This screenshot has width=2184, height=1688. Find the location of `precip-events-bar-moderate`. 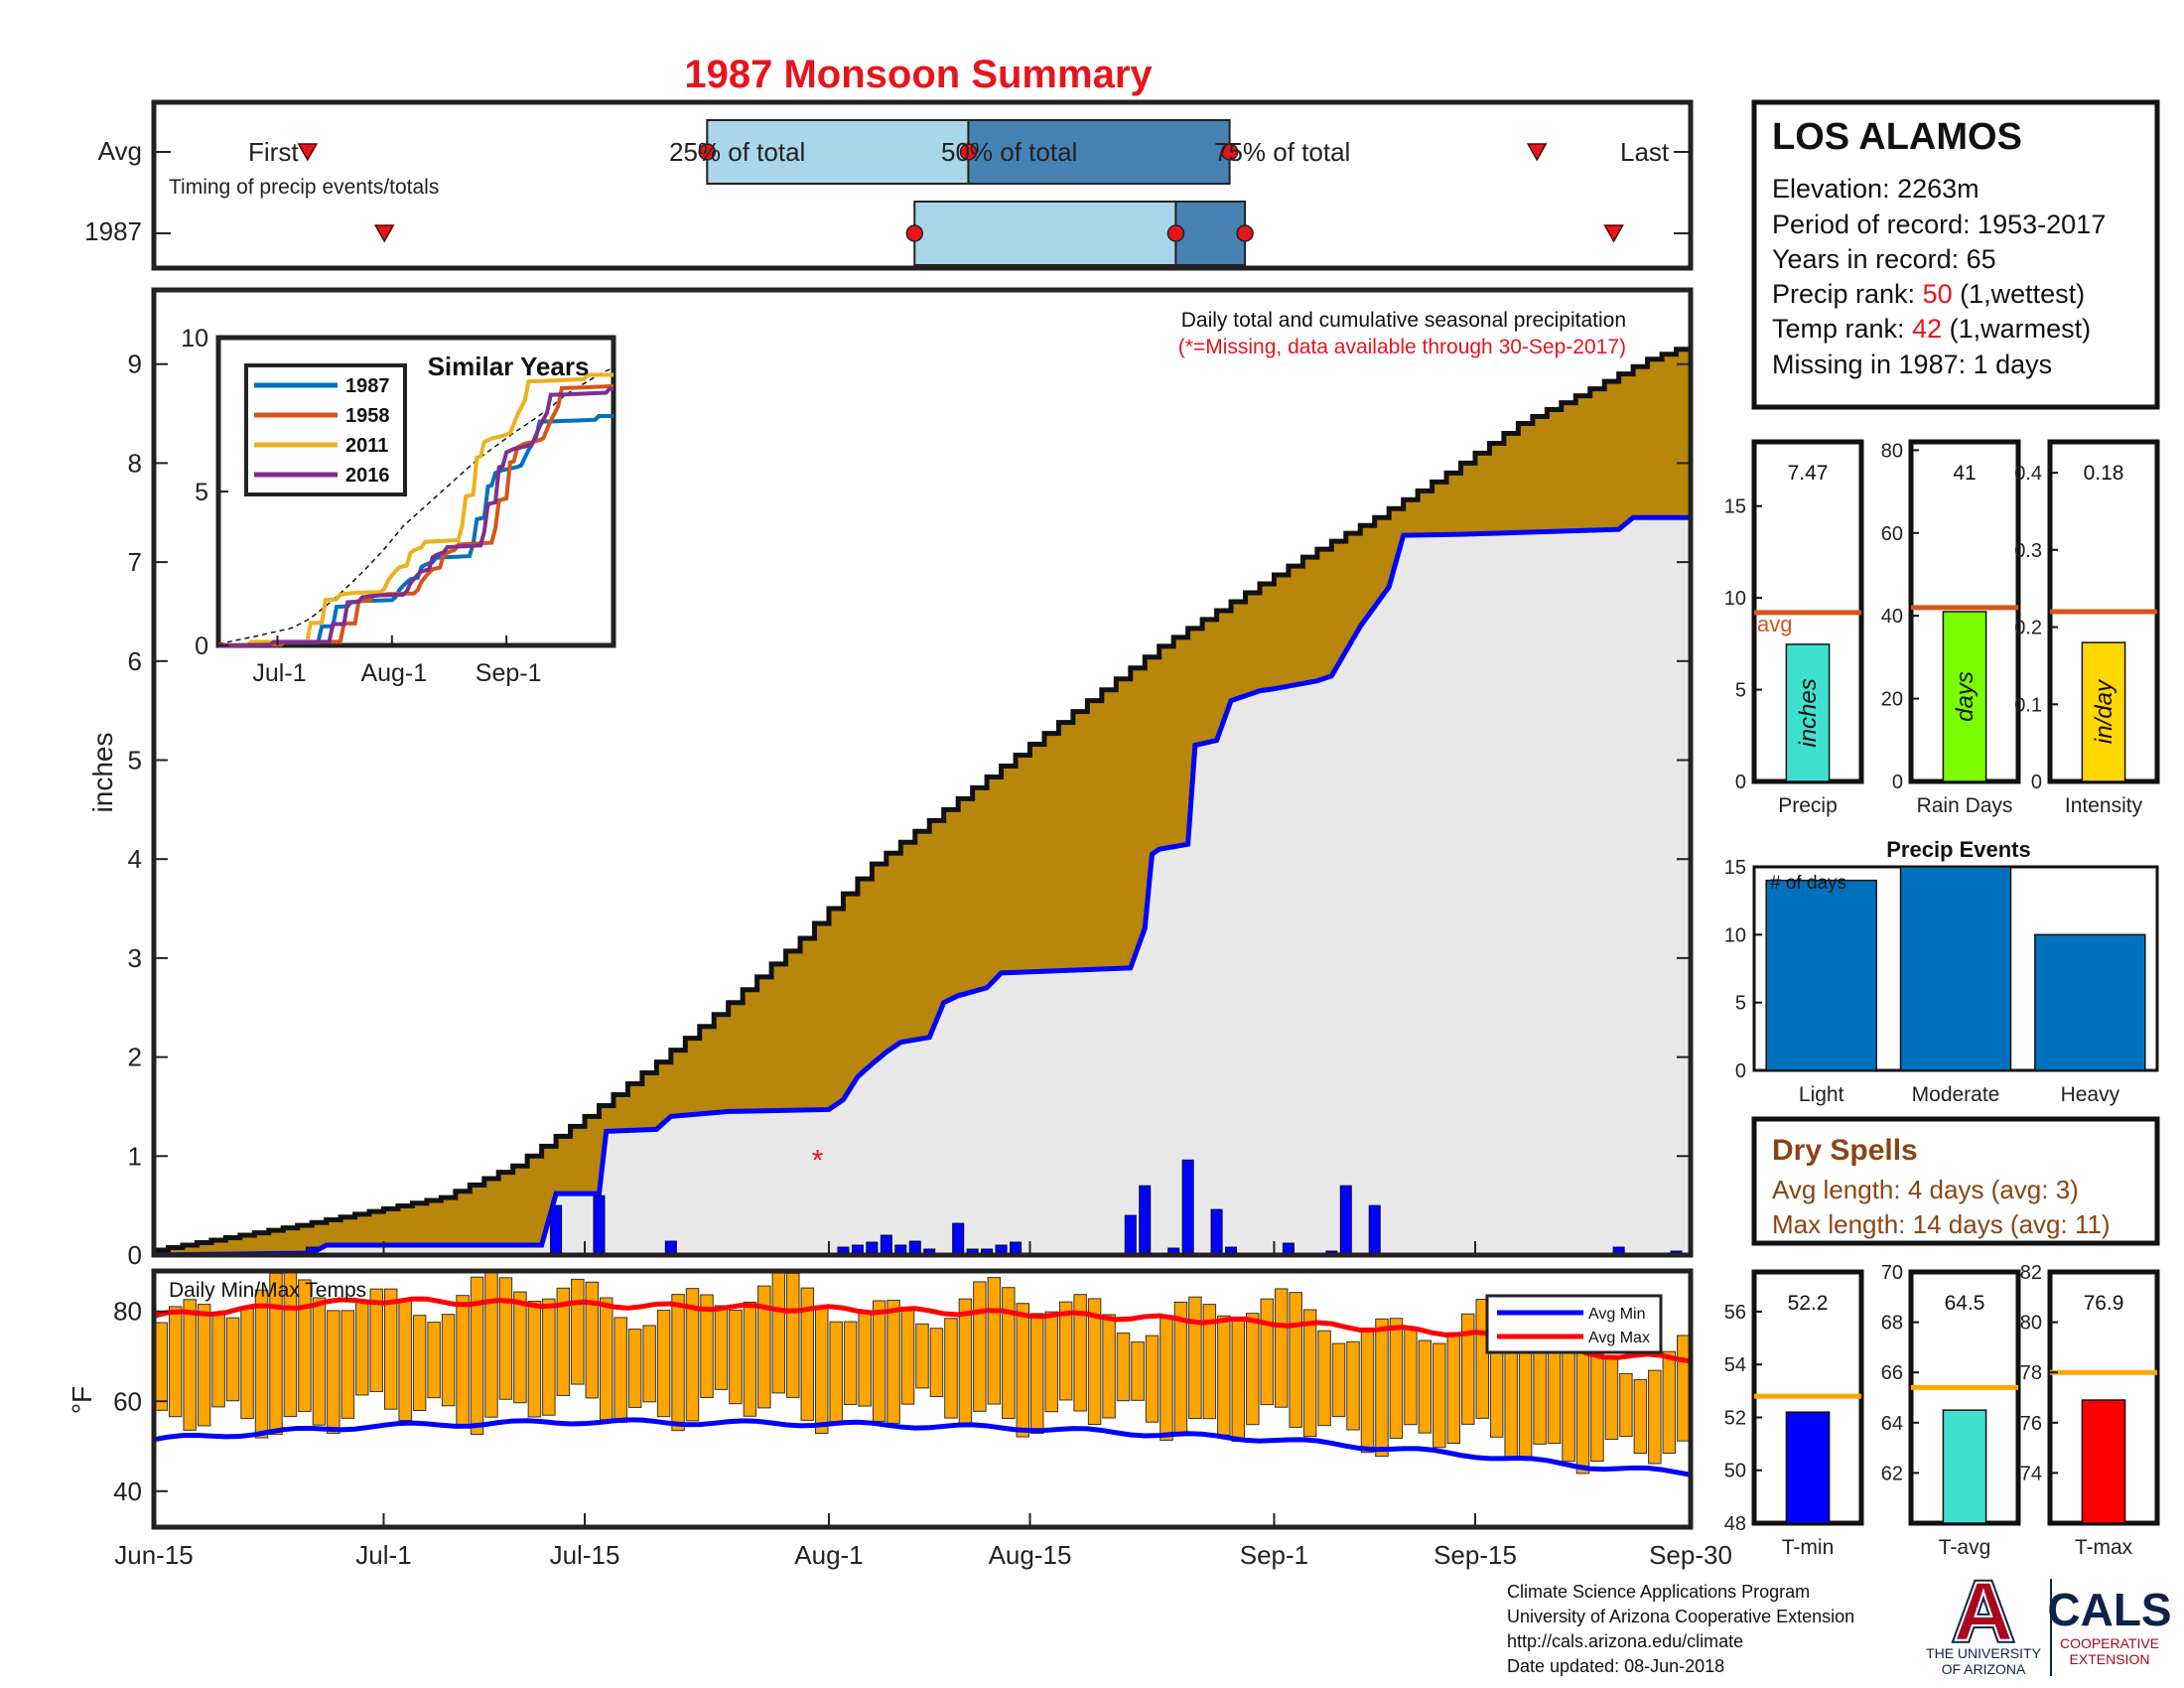

precip-events-bar-moderate is located at coordinates (1955, 968).